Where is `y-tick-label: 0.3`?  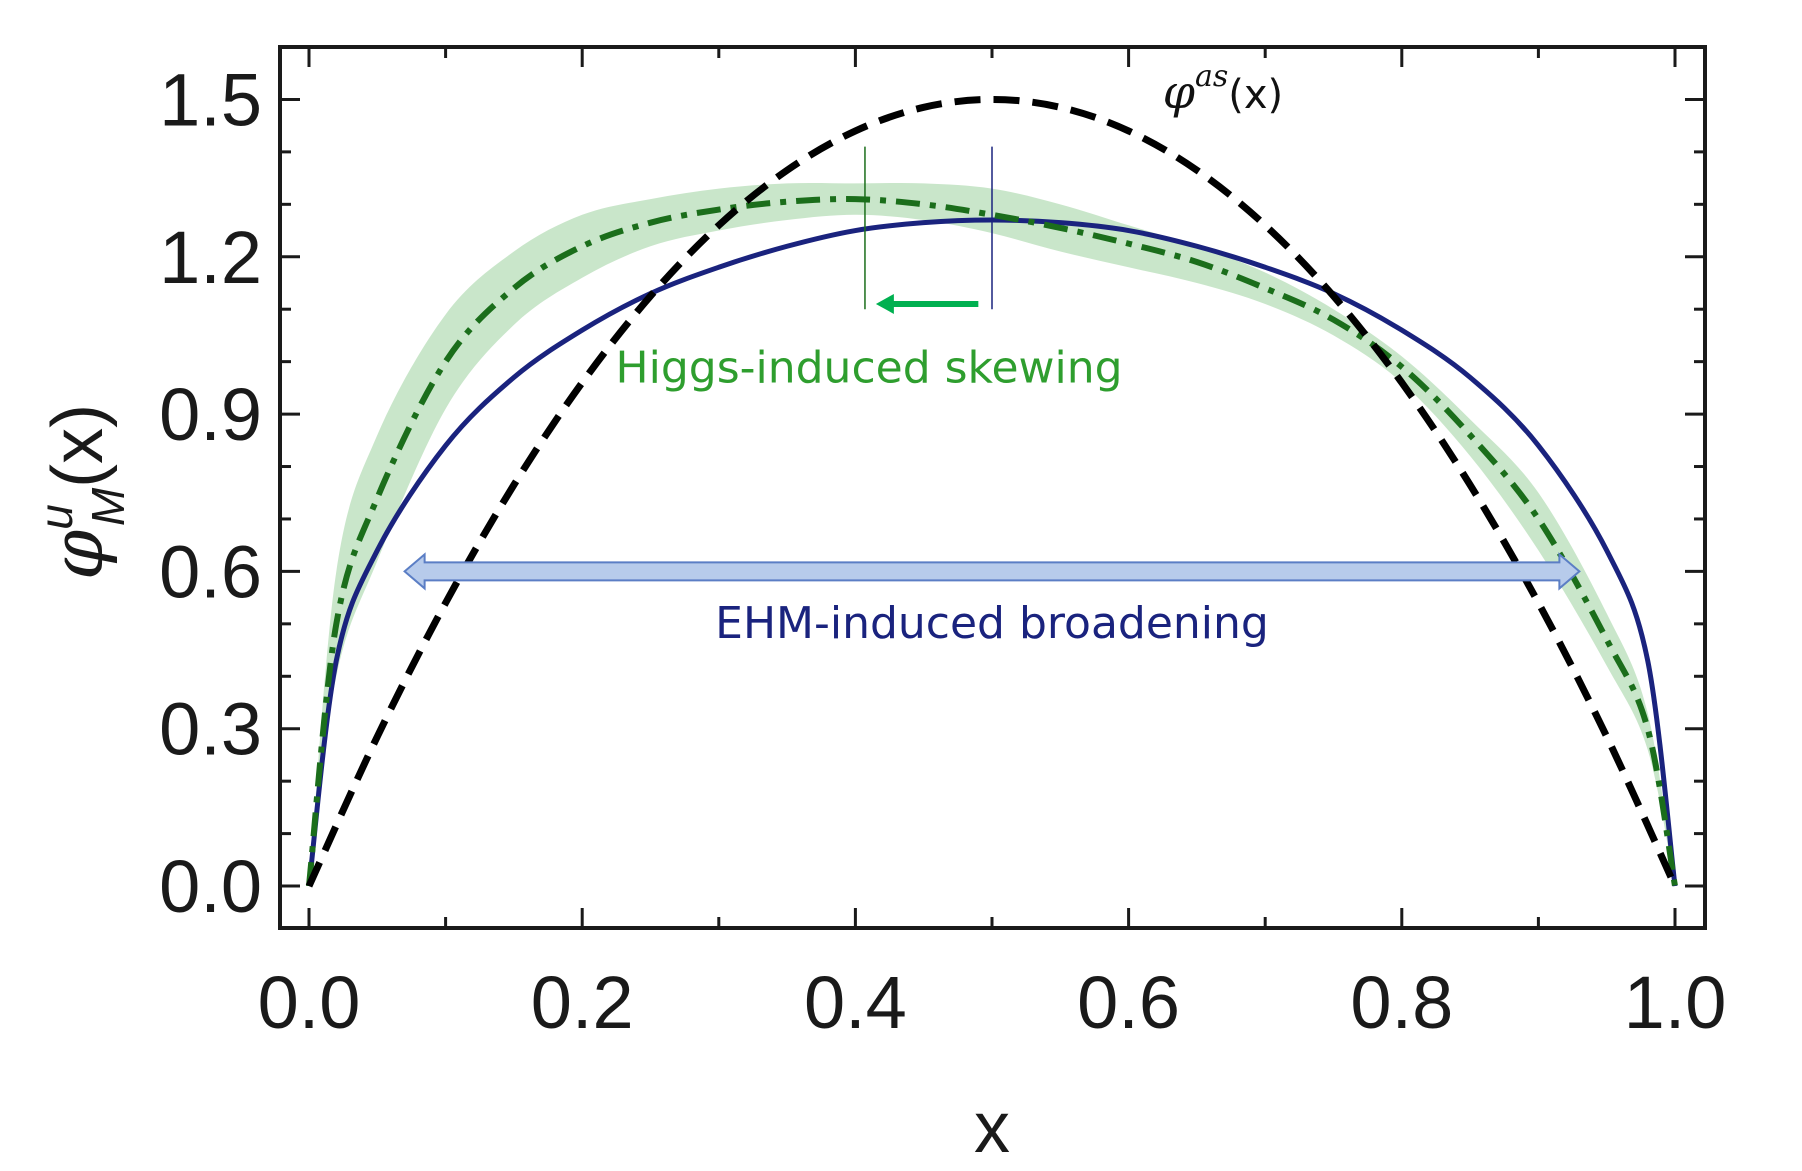 y-tick-label: 0.3 is located at coordinates (210, 729).